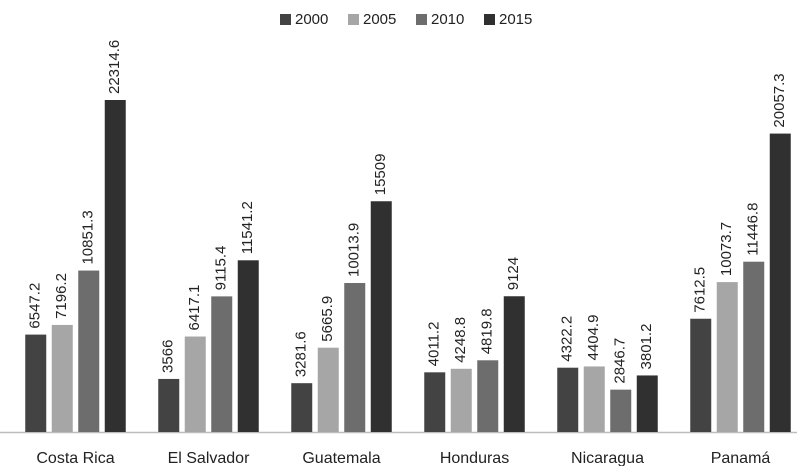 The image size is (797, 466). What do you see at coordinates (726, 249) in the screenshot?
I see `data-label: 10073.7` at bounding box center [726, 249].